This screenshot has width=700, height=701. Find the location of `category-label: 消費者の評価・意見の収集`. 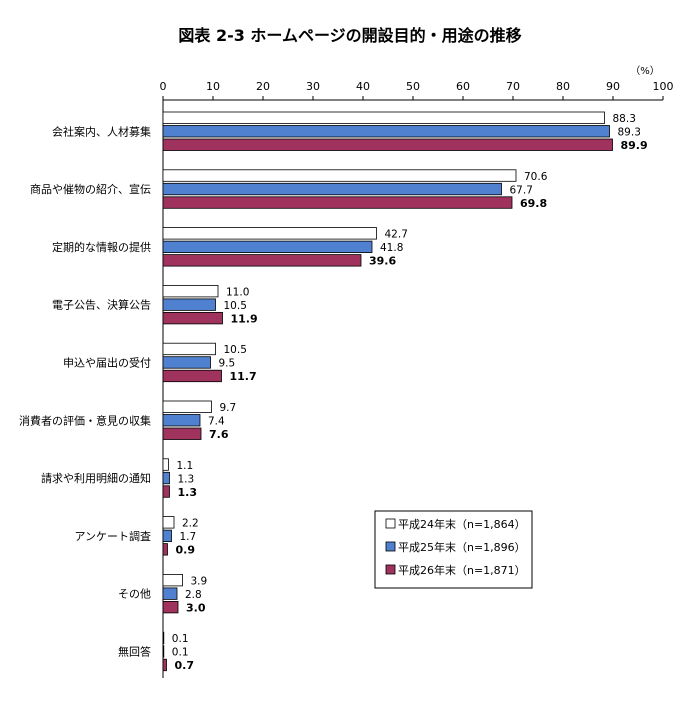

category-label: 消費者の評価・意見の収集 is located at coordinates (85, 420).